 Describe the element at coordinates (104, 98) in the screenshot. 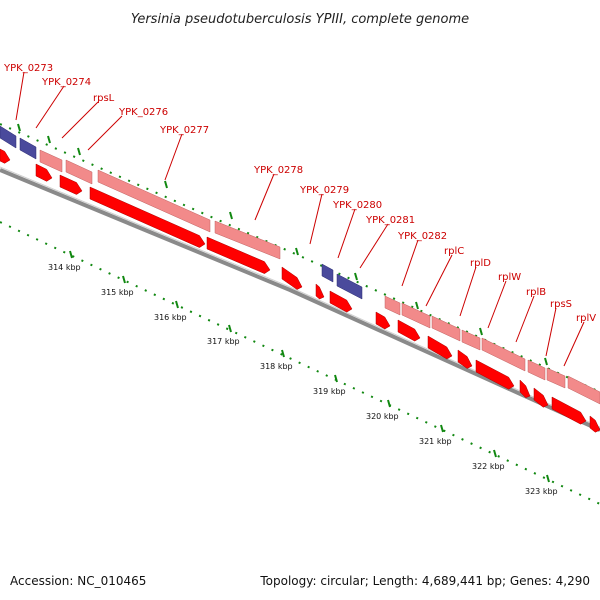

I see `gene-label: rpsL` at that location.